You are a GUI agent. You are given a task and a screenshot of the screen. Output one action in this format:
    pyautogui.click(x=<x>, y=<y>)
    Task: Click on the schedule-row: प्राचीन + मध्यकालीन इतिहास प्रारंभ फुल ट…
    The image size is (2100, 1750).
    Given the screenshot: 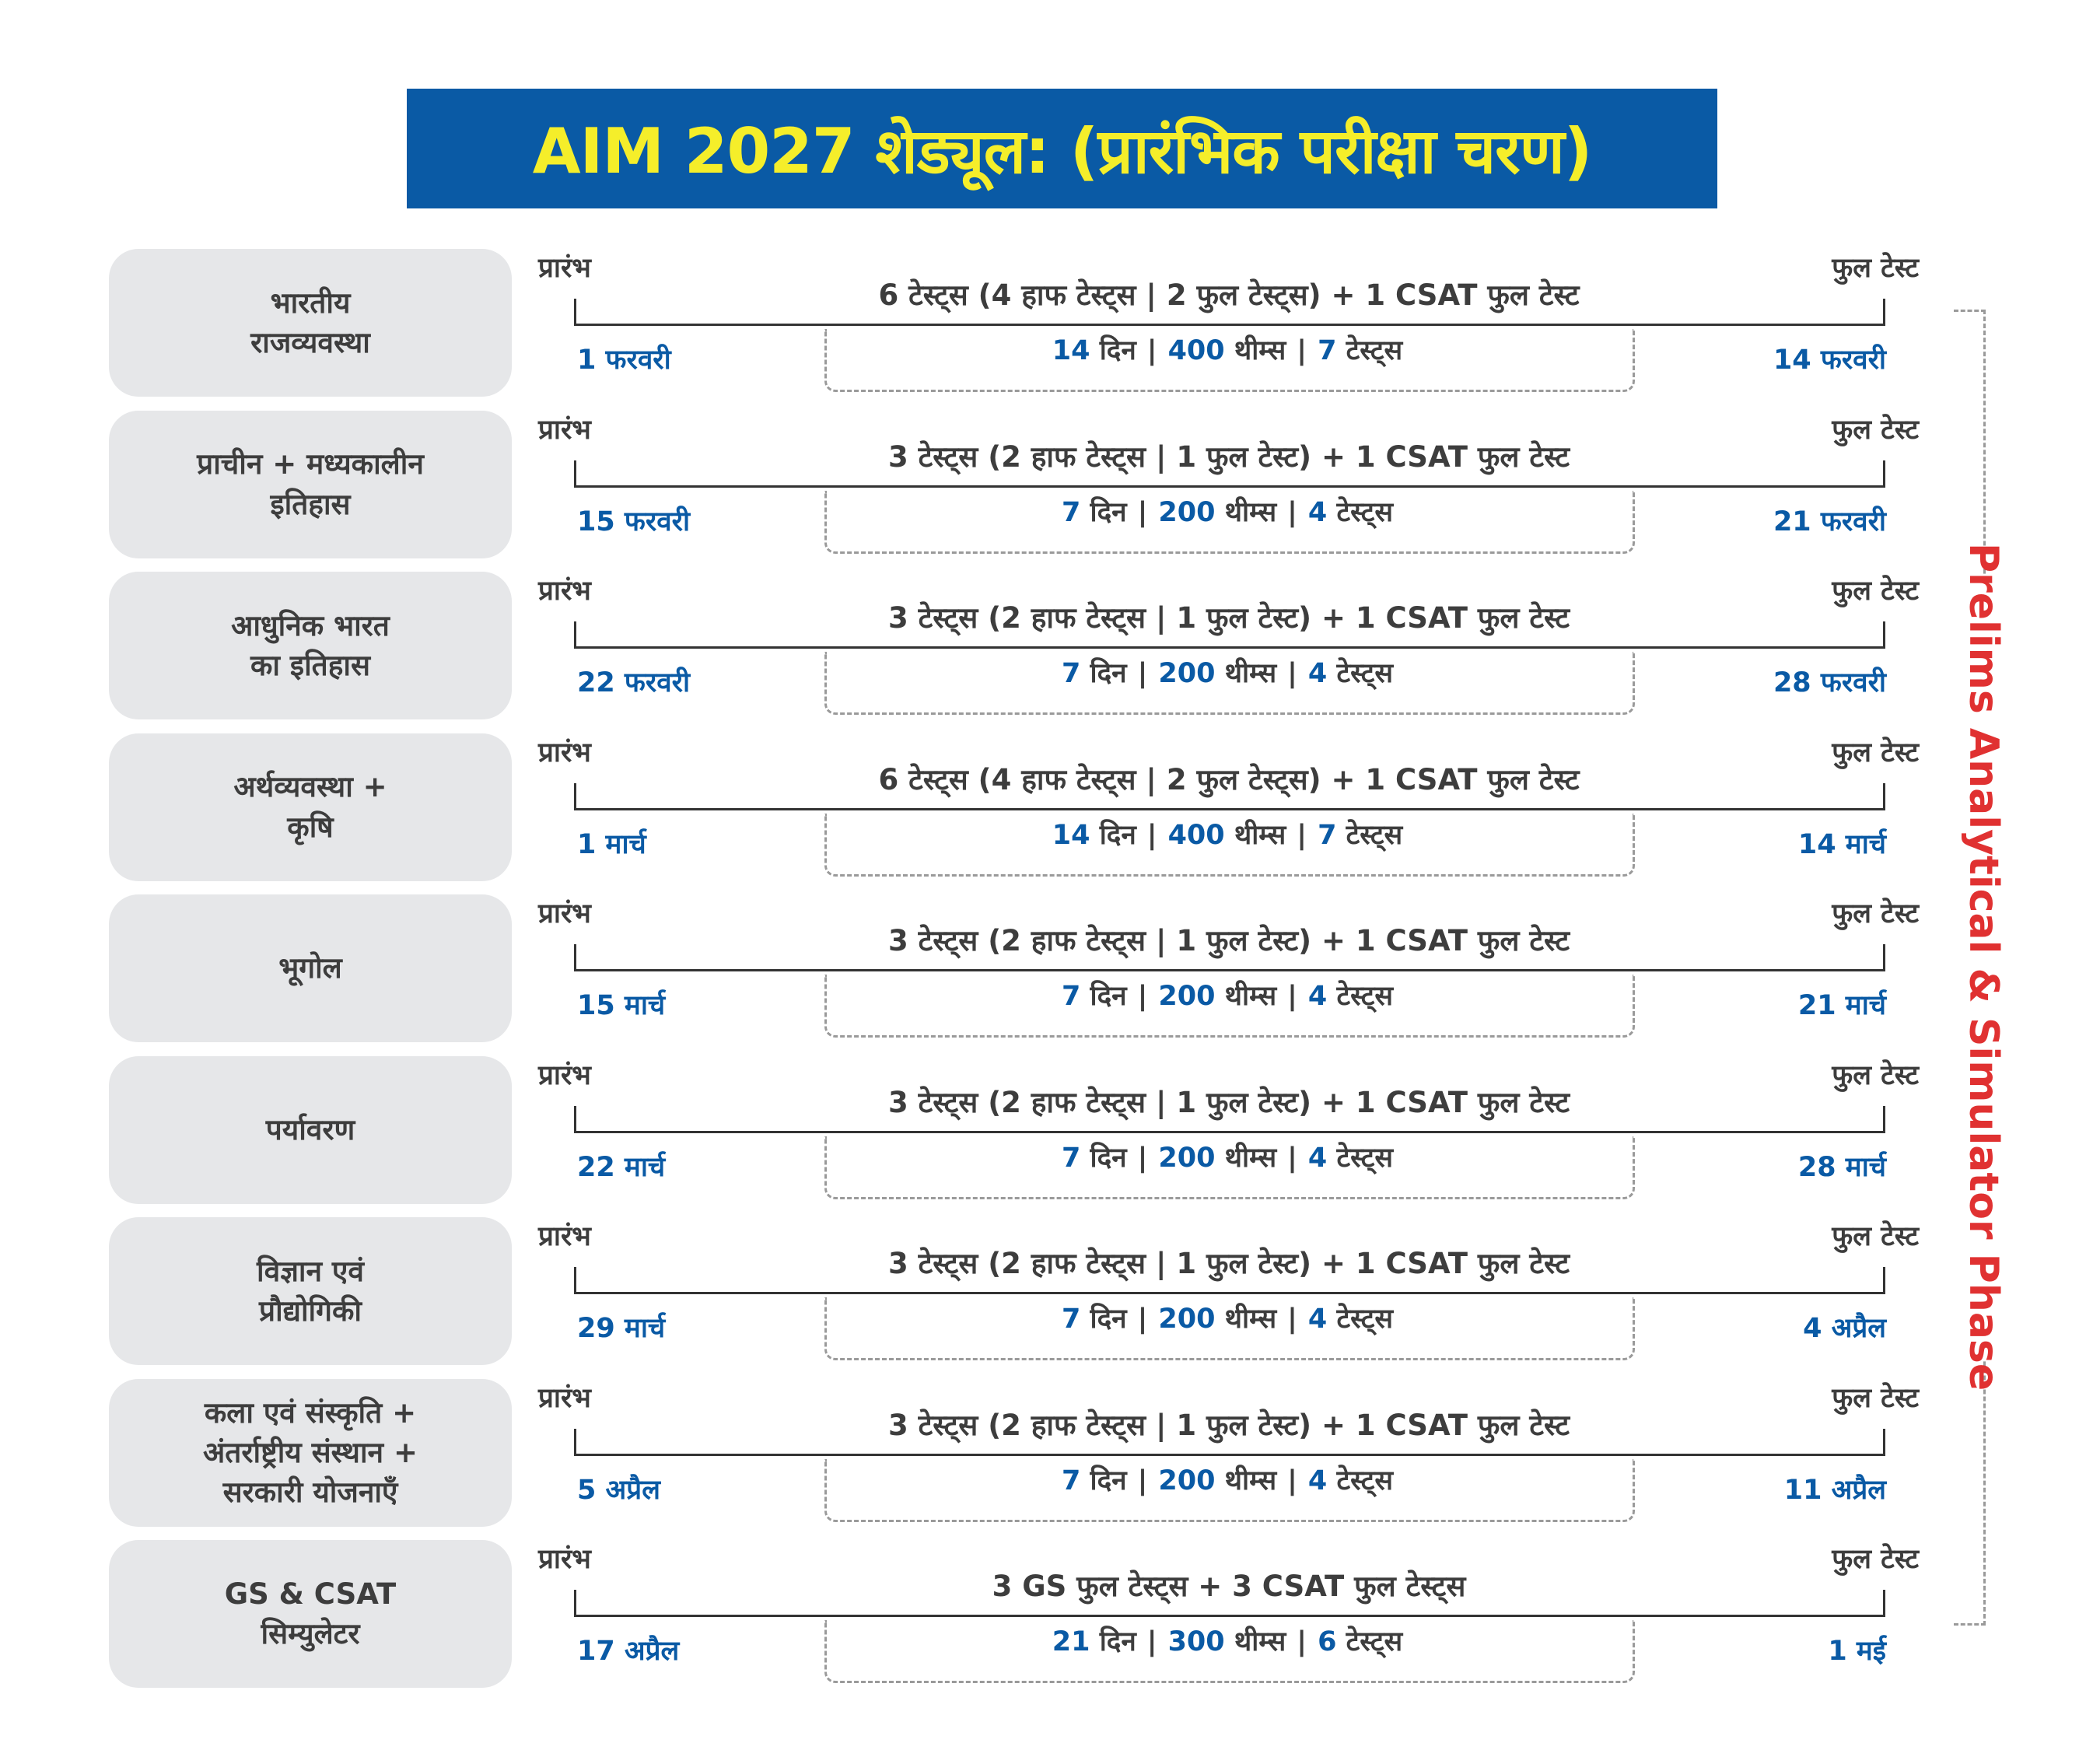 What is the action you would take?
    pyautogui.click(x=1050, y=484)
    